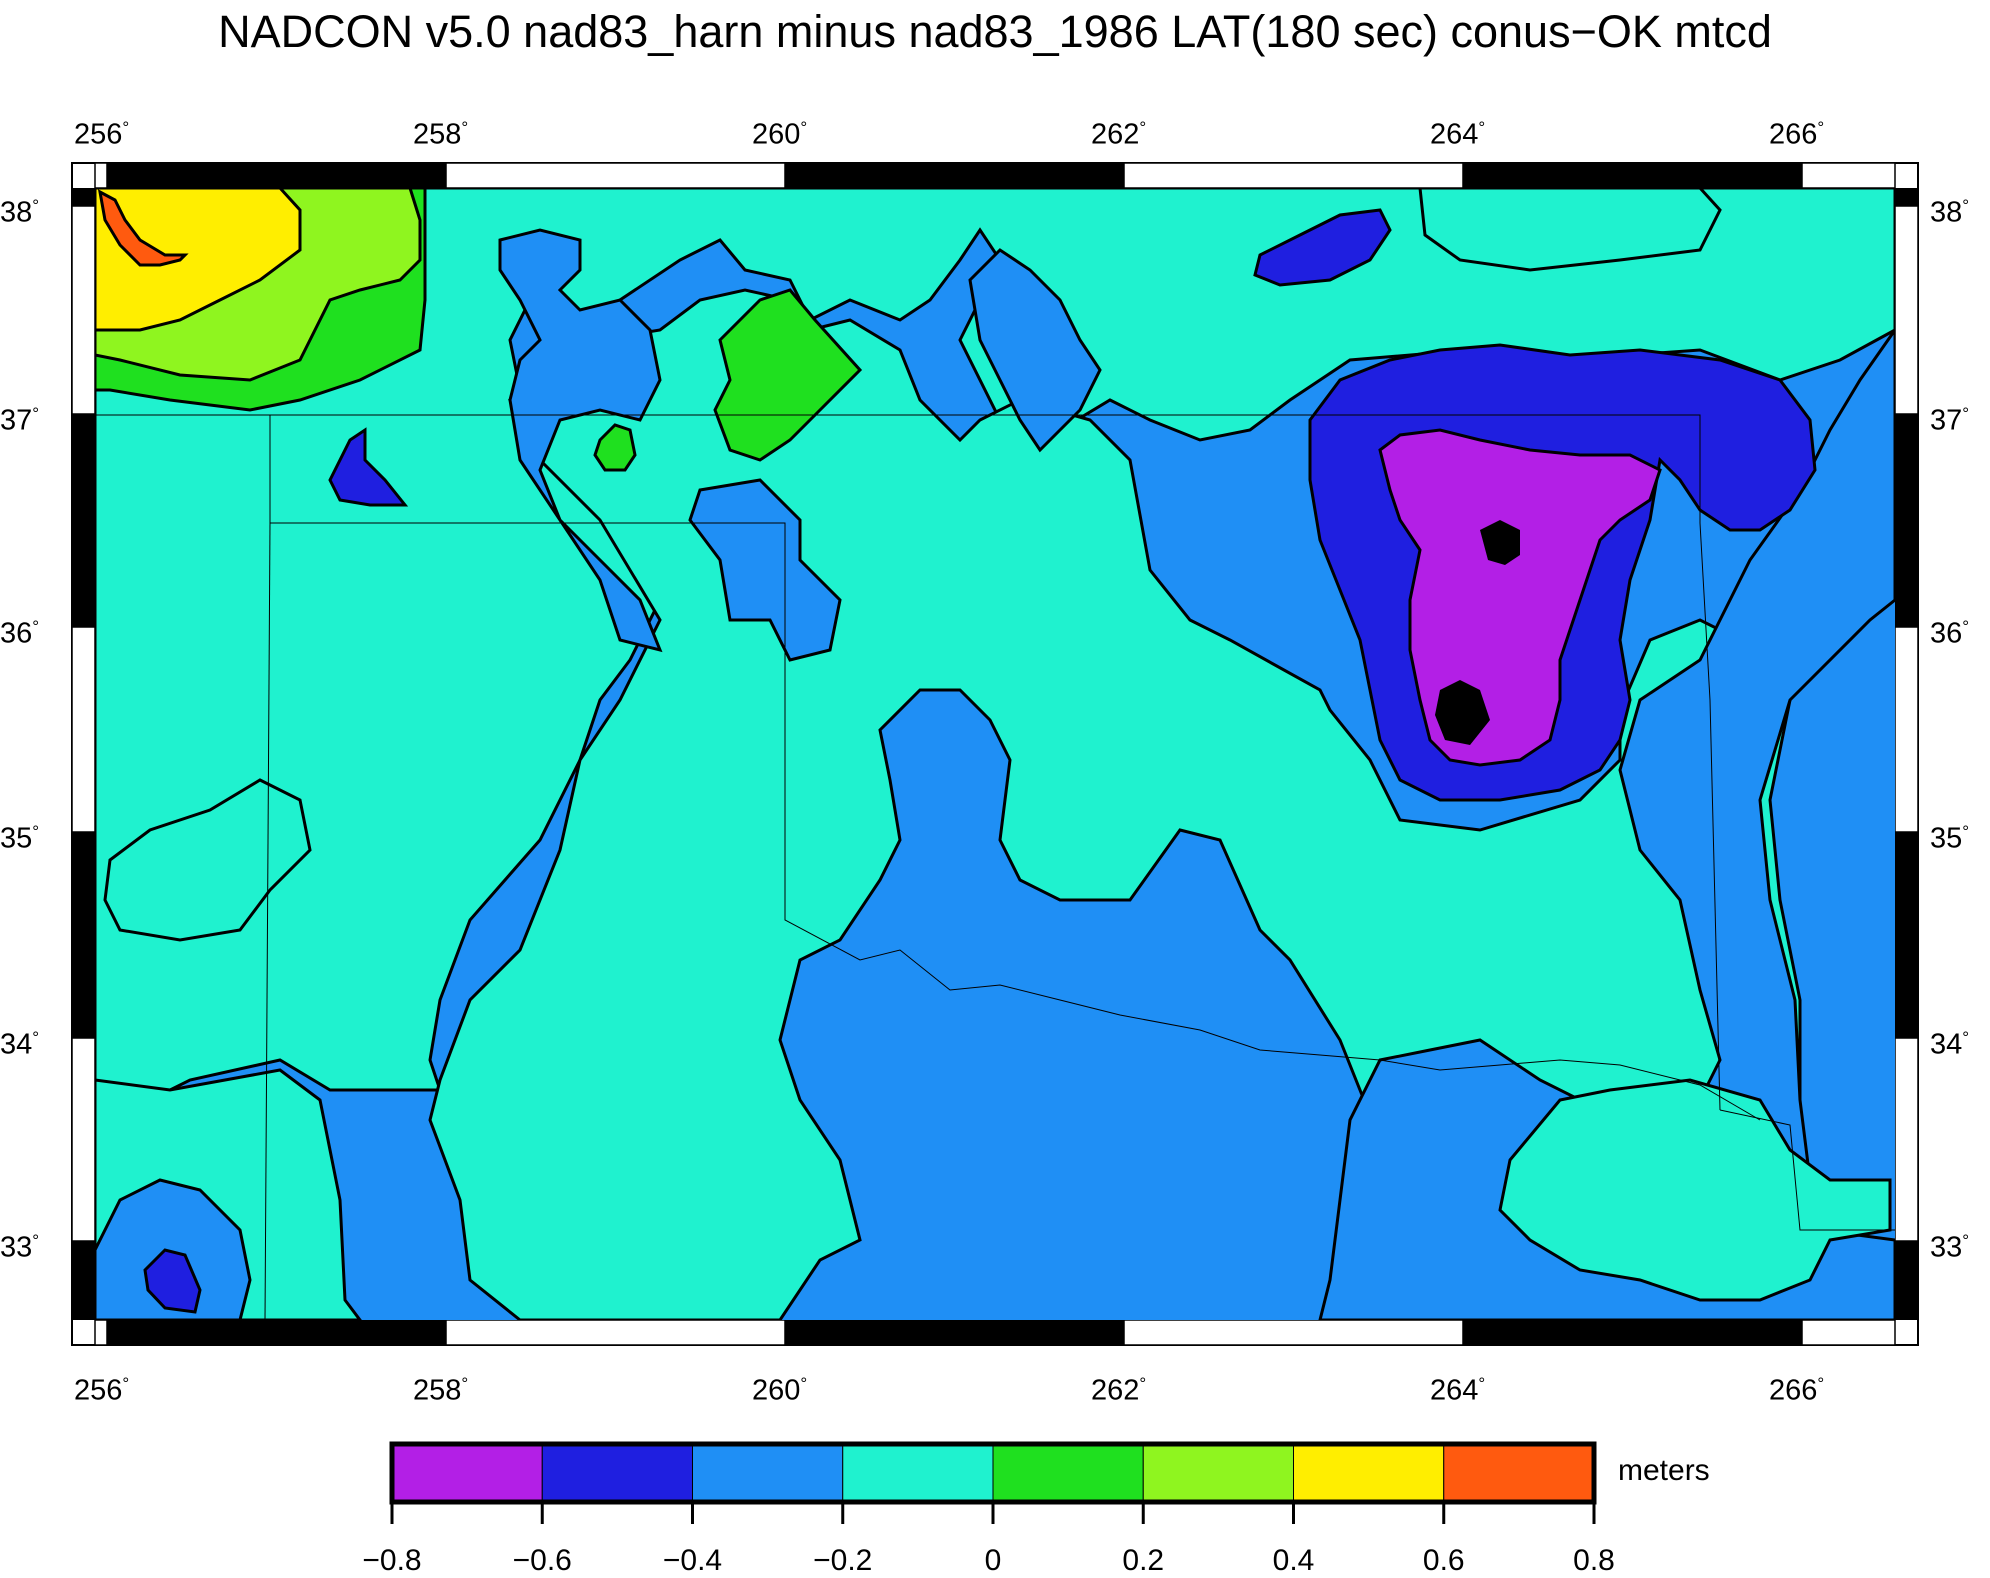  What do you see at coordinates (1293, 1560) in the screenshot?
I see `colorbar-label: 0.4` at bounding box center [1293, 1560].